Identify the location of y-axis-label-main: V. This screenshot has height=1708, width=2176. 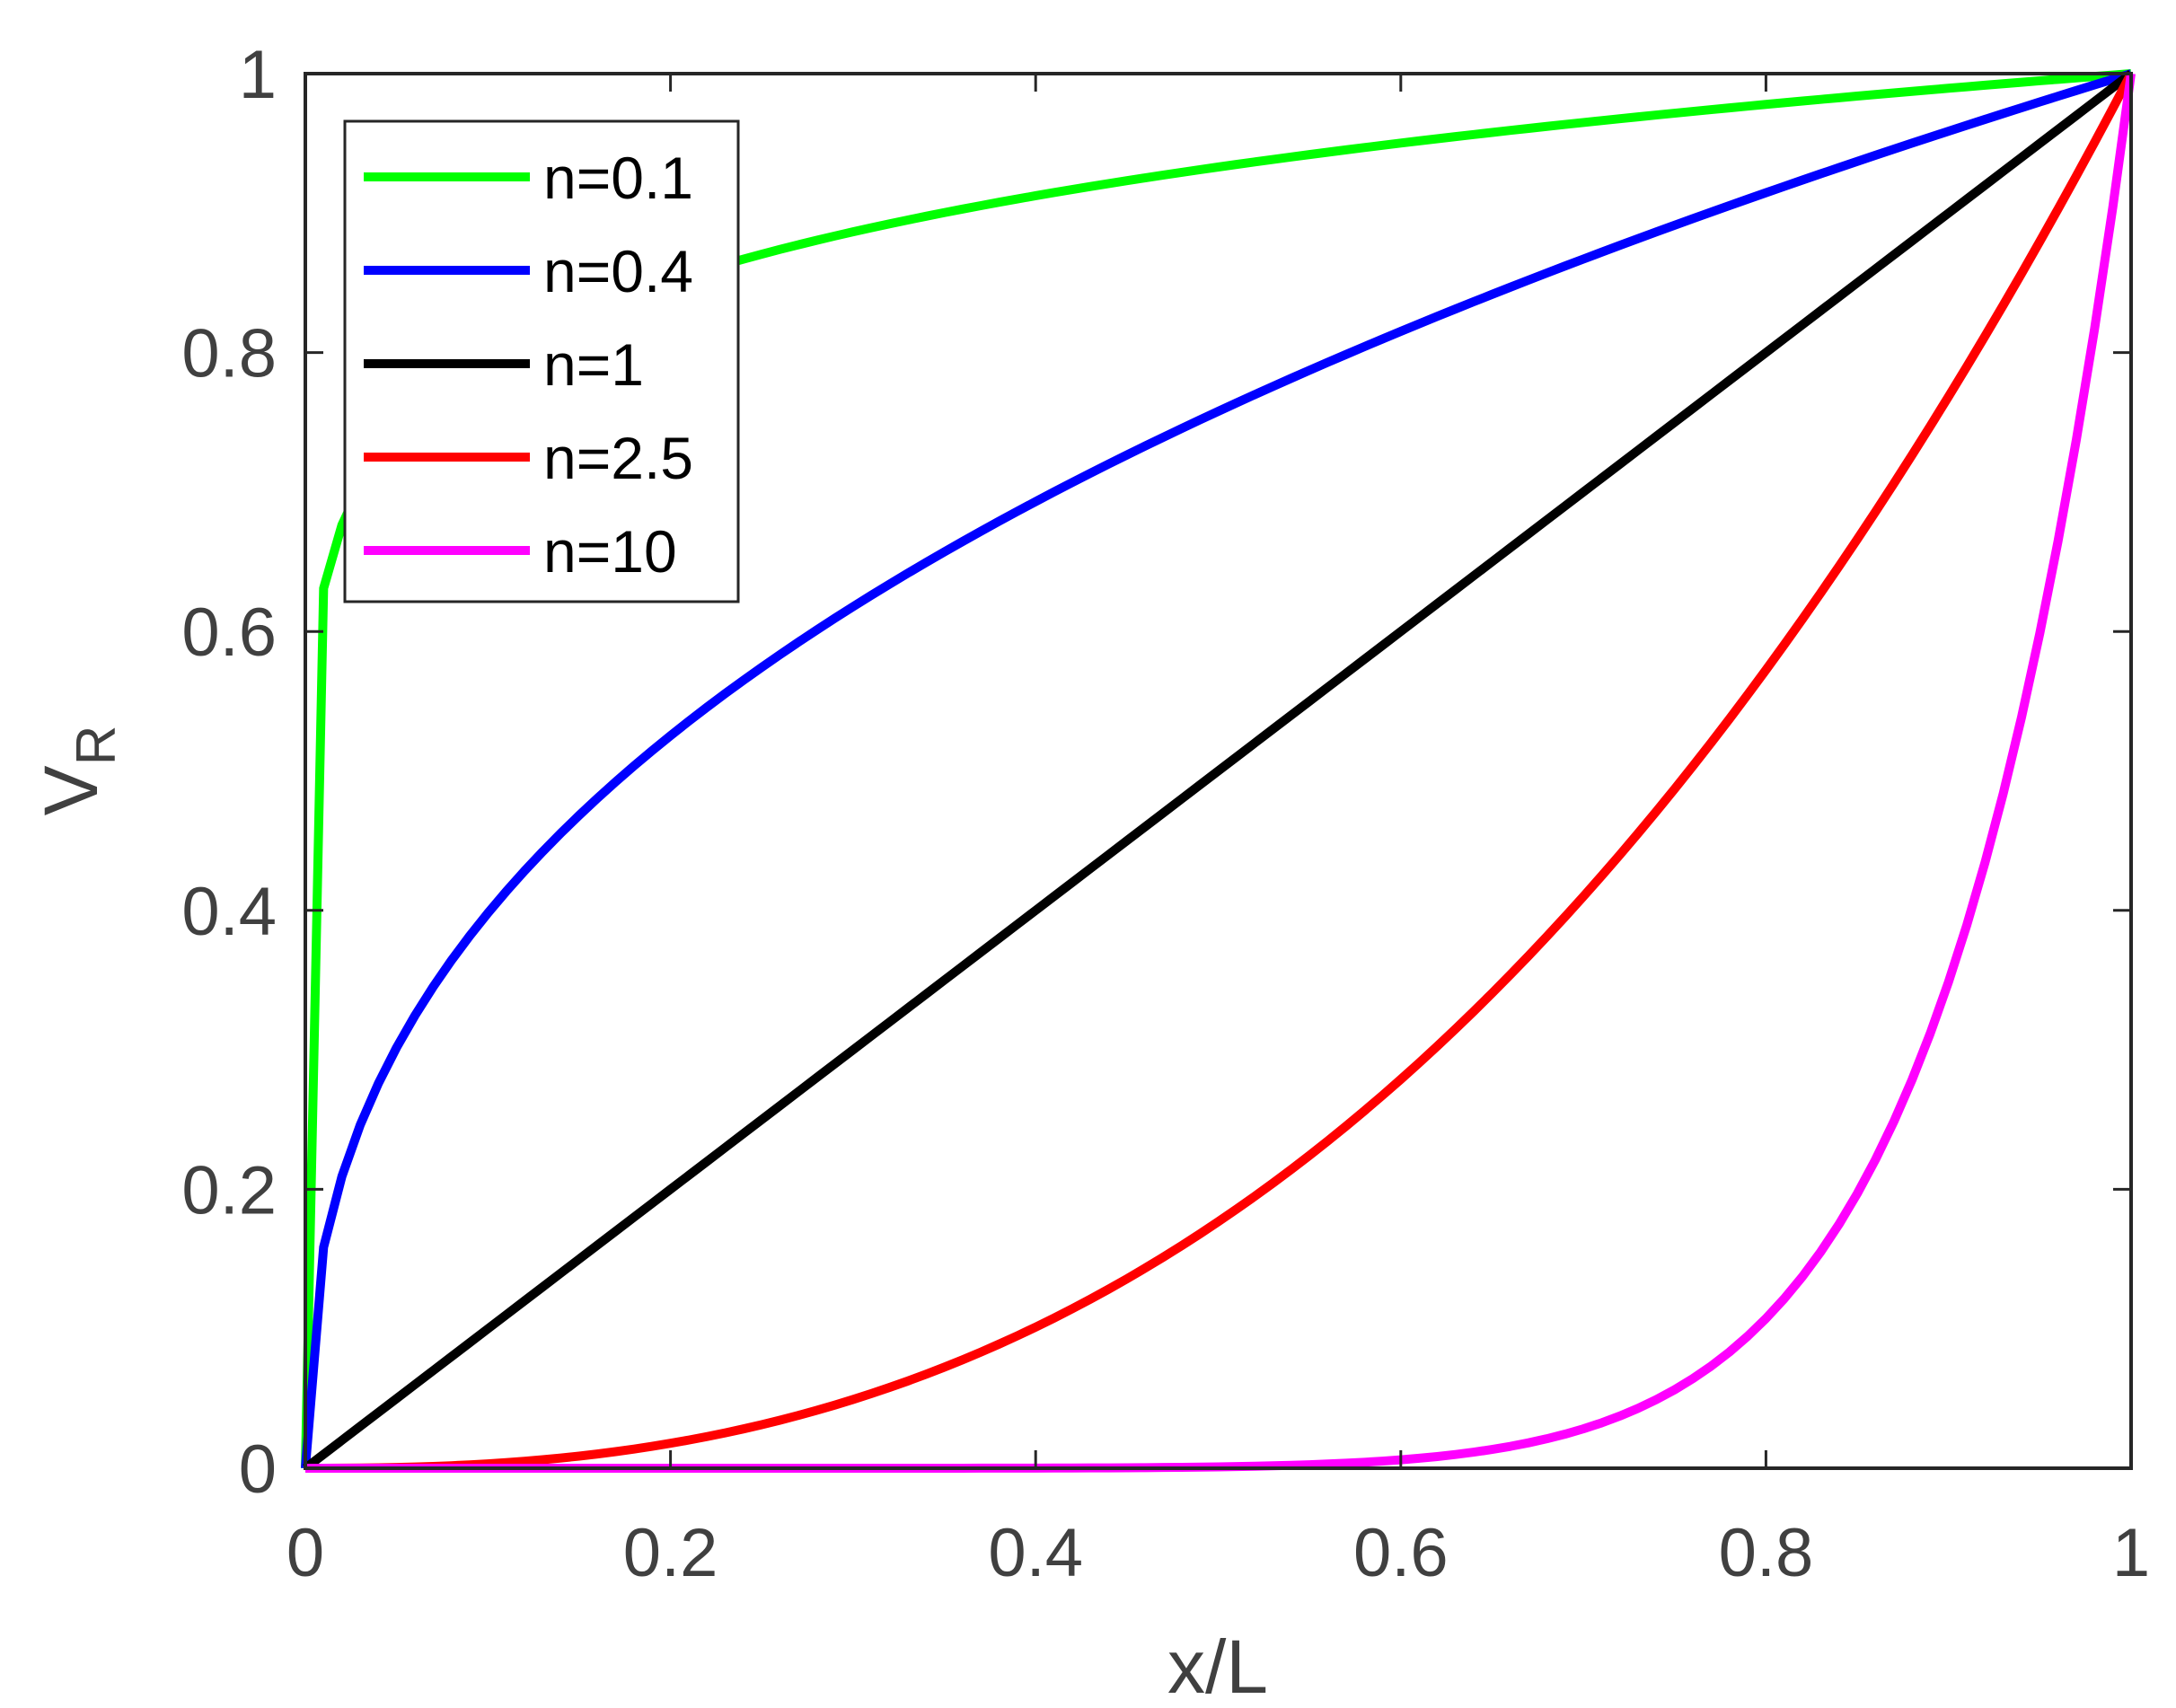
(71, 790).